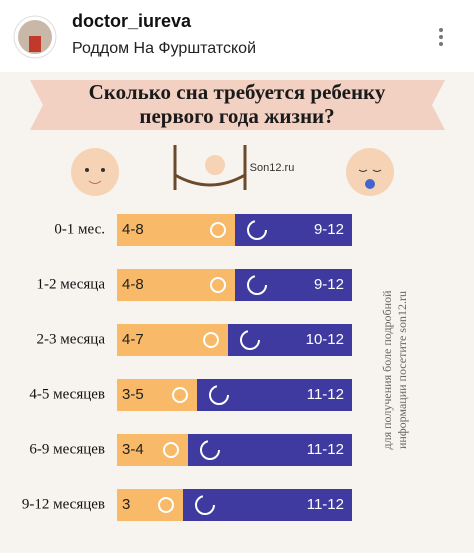 This screenshot has width=474, height=558. Describe the element at coordinates (70, 339) in the screenshot. I see `age-label: 2-3 месяца` at that location.